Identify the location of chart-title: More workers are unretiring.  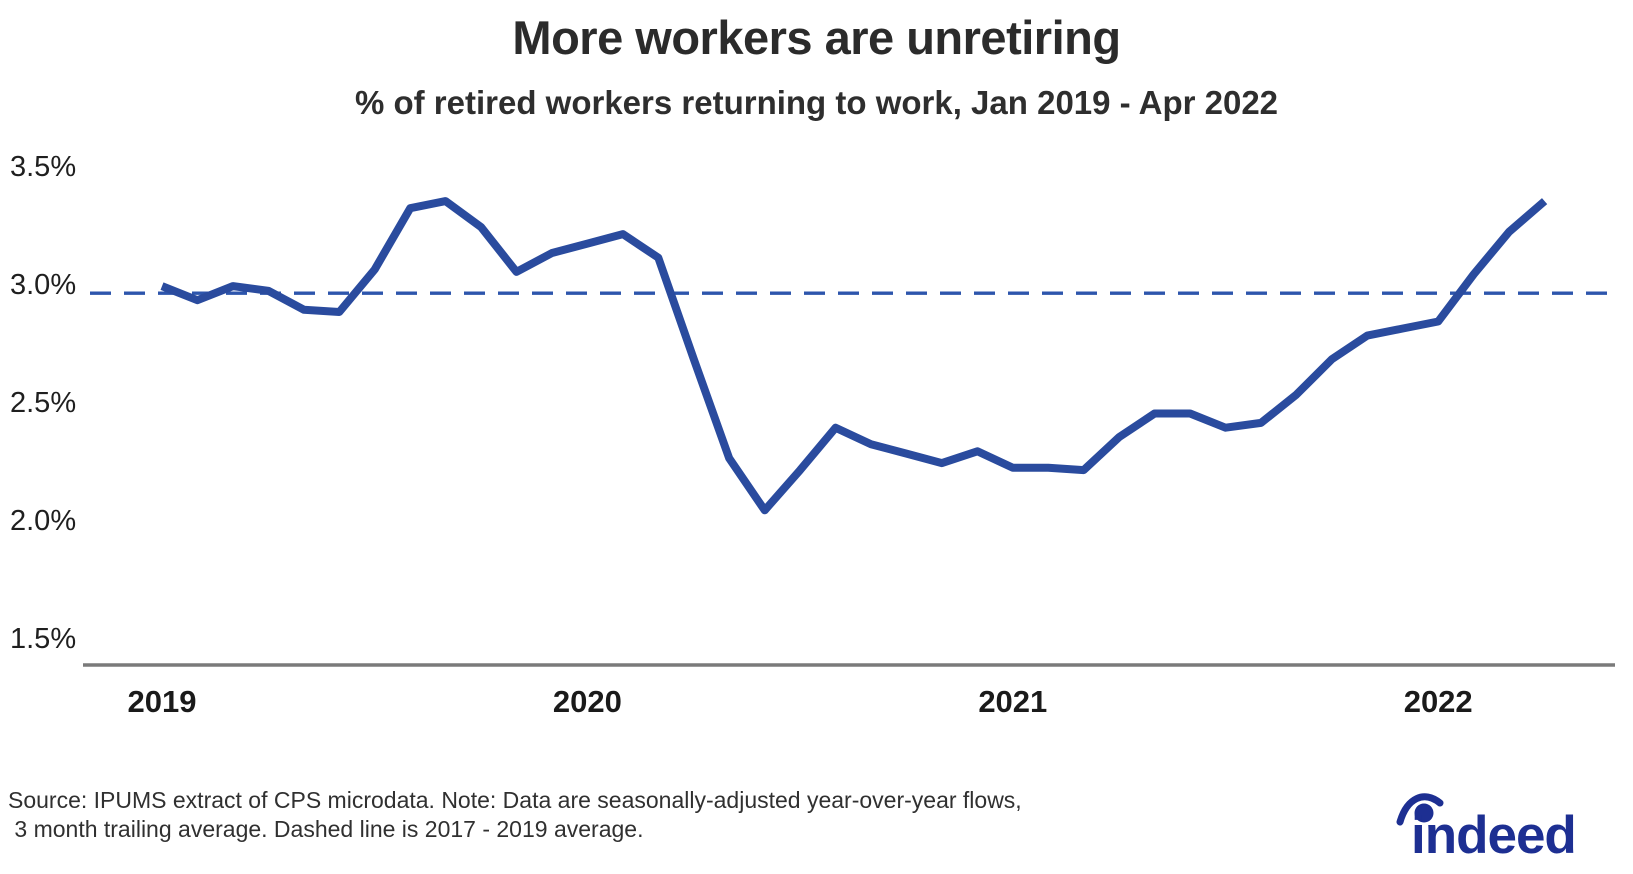
(816, 37).